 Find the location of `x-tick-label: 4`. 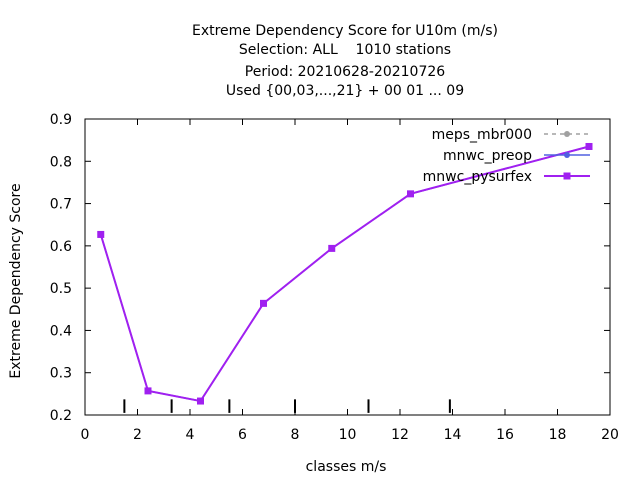

x-tick-label: 4 is located at coordinates (190, 435).